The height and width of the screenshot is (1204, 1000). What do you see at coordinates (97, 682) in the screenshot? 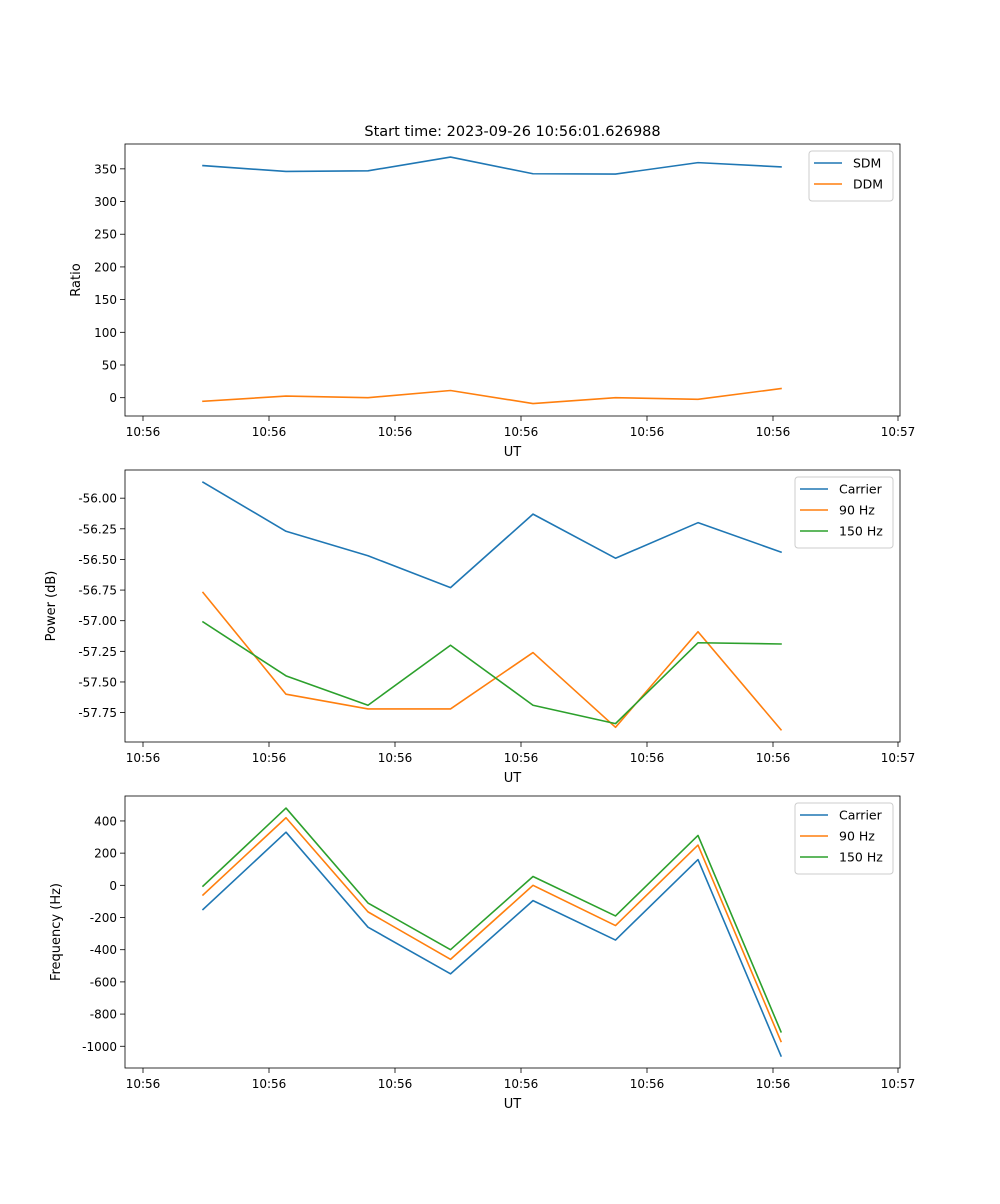
I see `y-tick-label: -57.50` at bounding box center [97, 682].